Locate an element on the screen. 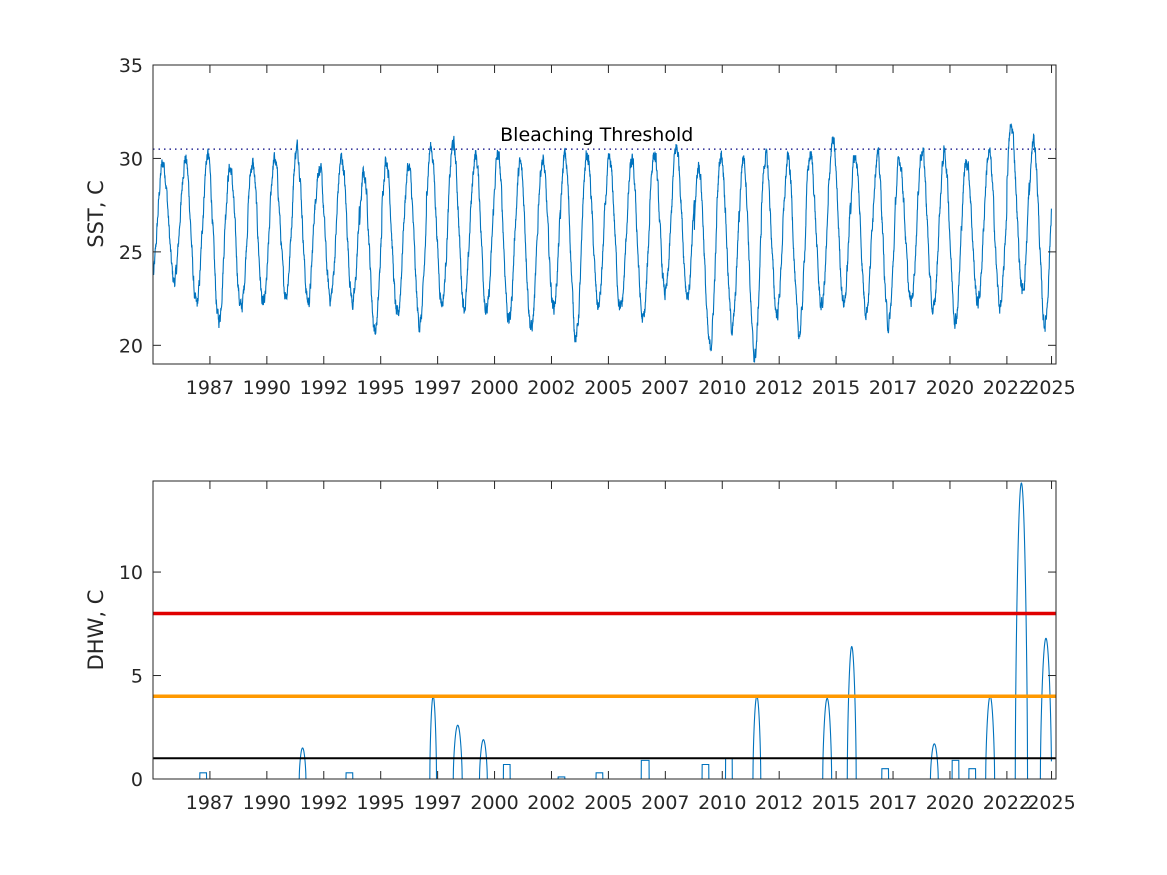  sst-x-tick-label: 2005 is located at coordinates (608, 388).